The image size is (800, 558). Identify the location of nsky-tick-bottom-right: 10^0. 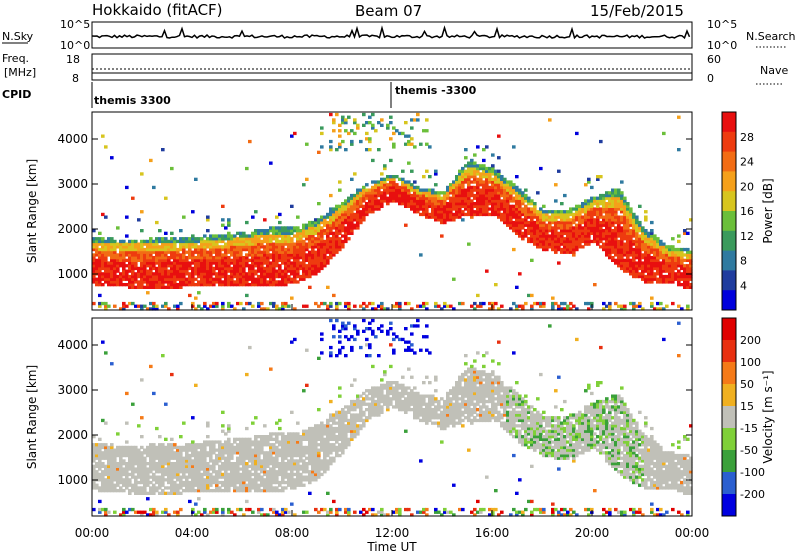
(722, 45).